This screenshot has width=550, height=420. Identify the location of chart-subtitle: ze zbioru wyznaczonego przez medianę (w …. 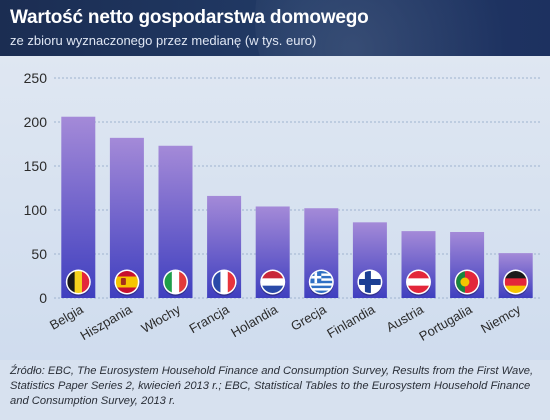
(163, 40).